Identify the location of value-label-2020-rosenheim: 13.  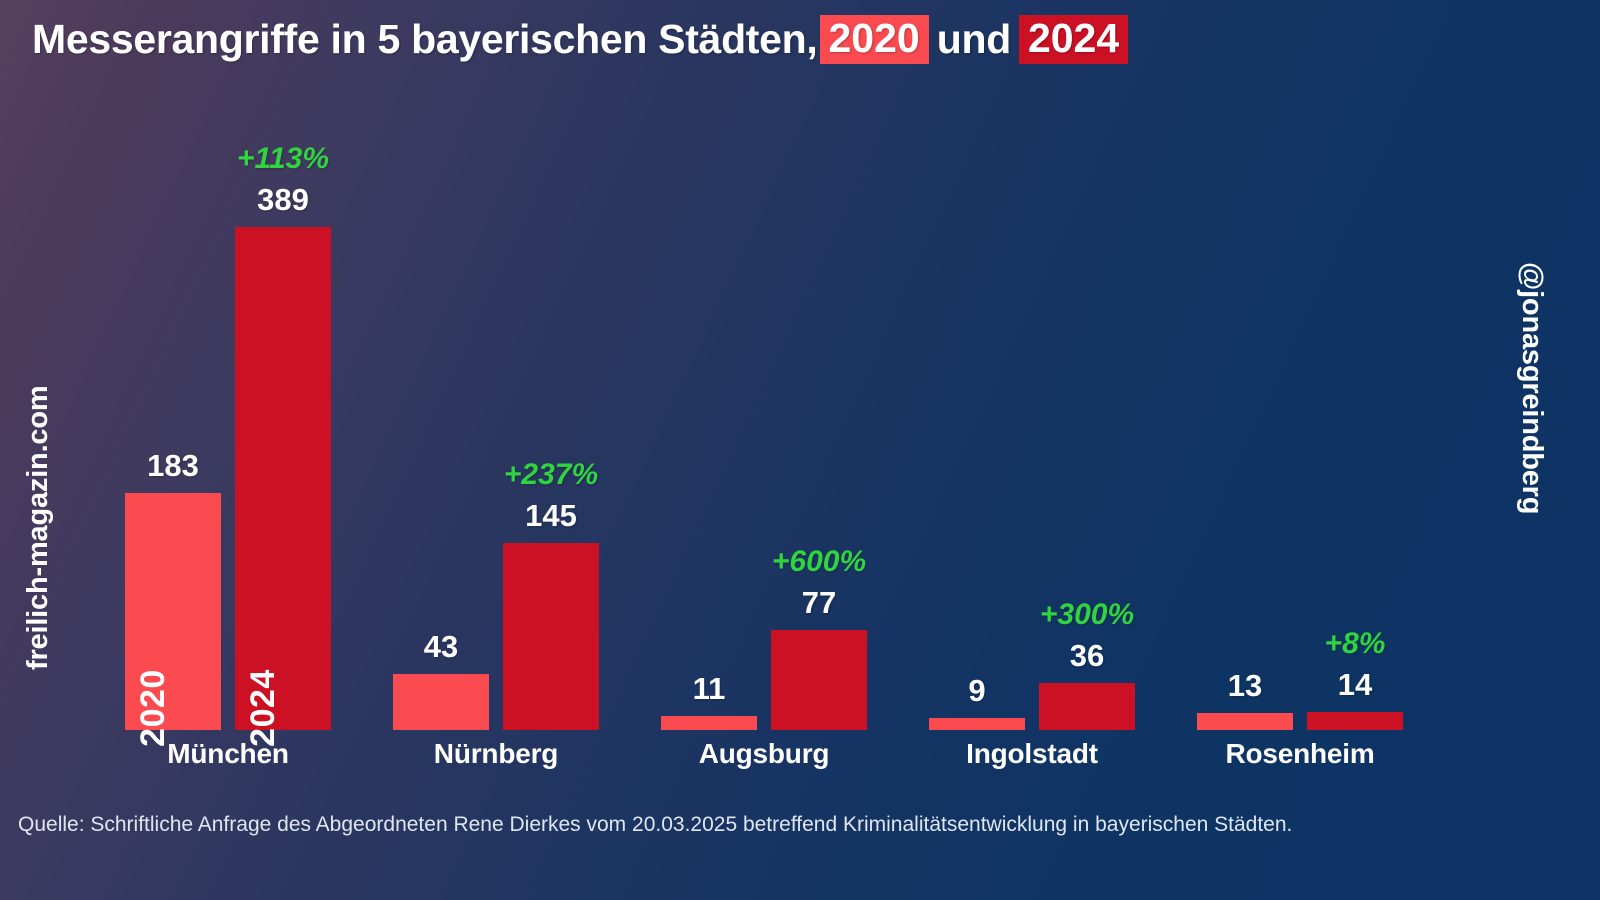
(1245, 686).